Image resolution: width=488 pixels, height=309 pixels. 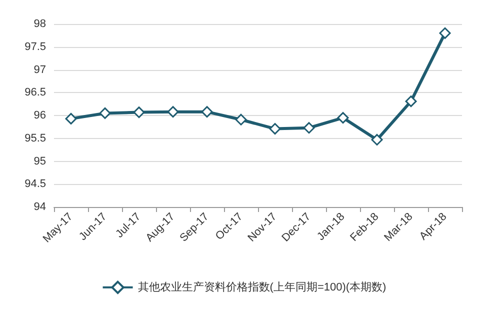 I want to click on y-tick-label: 97.5, so click(x=35, y=46).